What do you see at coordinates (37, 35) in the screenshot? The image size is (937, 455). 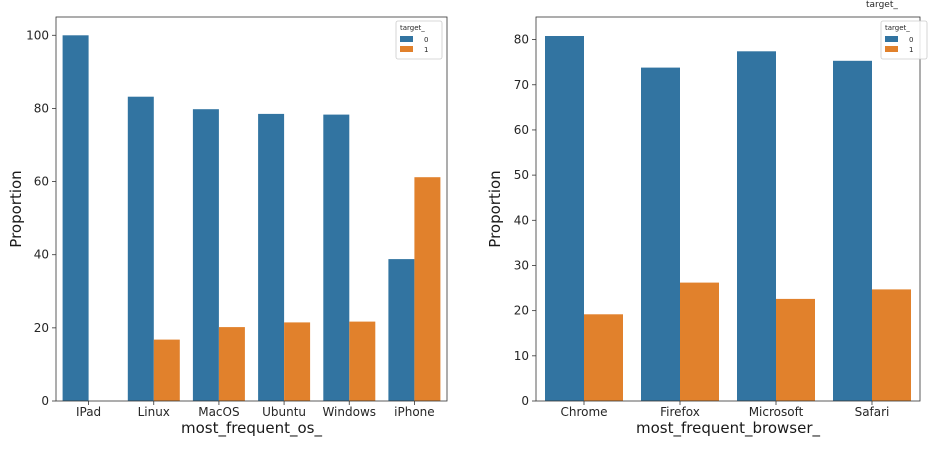 I see `y-tick-label: 100` at bounding box center [37, 35].